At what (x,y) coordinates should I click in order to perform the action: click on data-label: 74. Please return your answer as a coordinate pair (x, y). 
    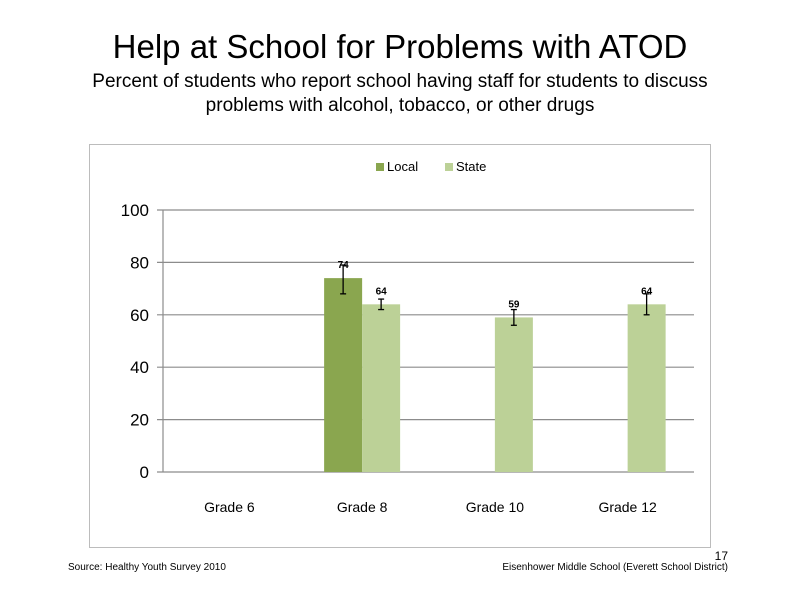
    Looking at the image, I should click on (344, 265).